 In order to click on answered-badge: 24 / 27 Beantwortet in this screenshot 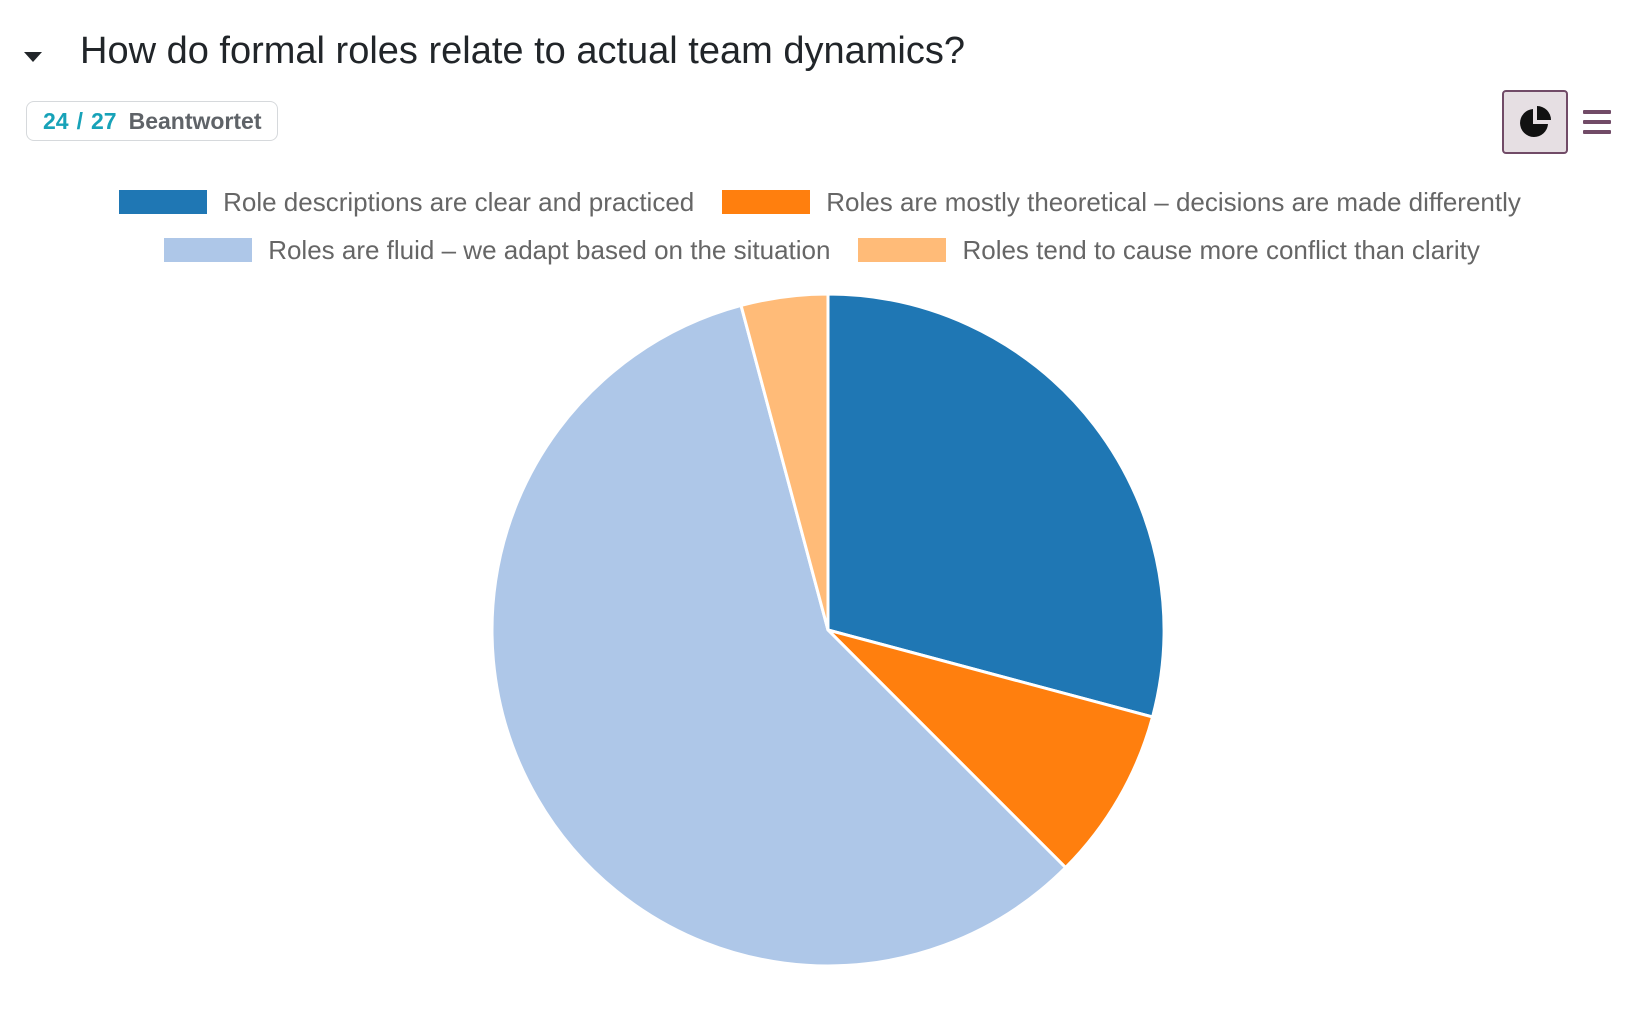, I will do `click(152, 121)`.